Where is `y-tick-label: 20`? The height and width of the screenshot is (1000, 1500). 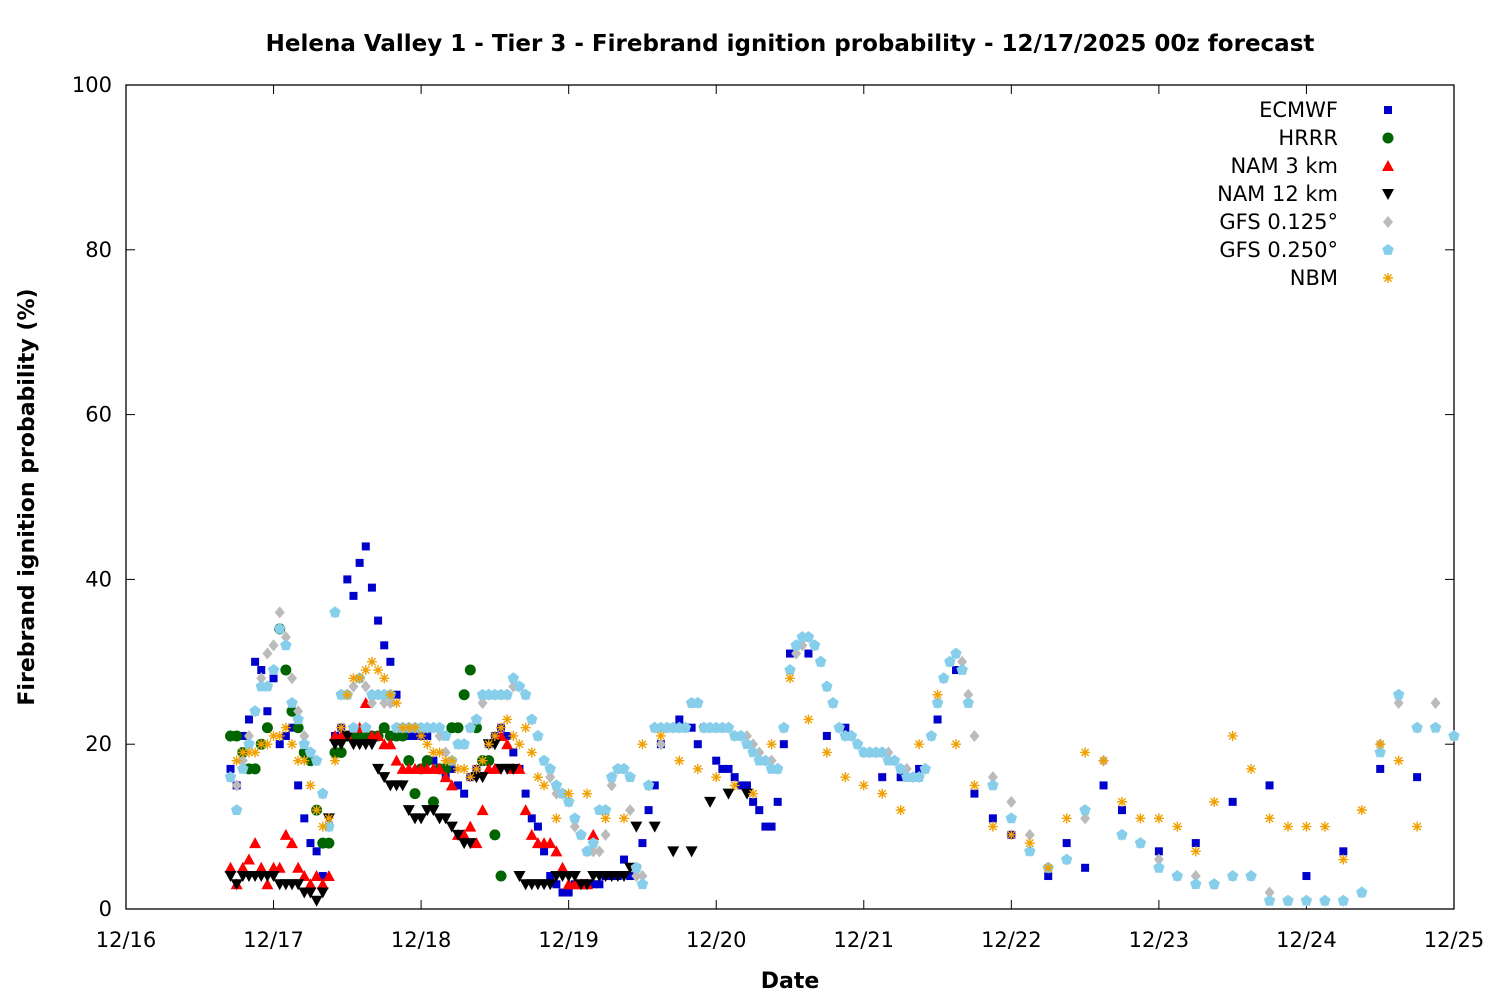
y-tick-label: 20 is located at coordinates (98, 744).